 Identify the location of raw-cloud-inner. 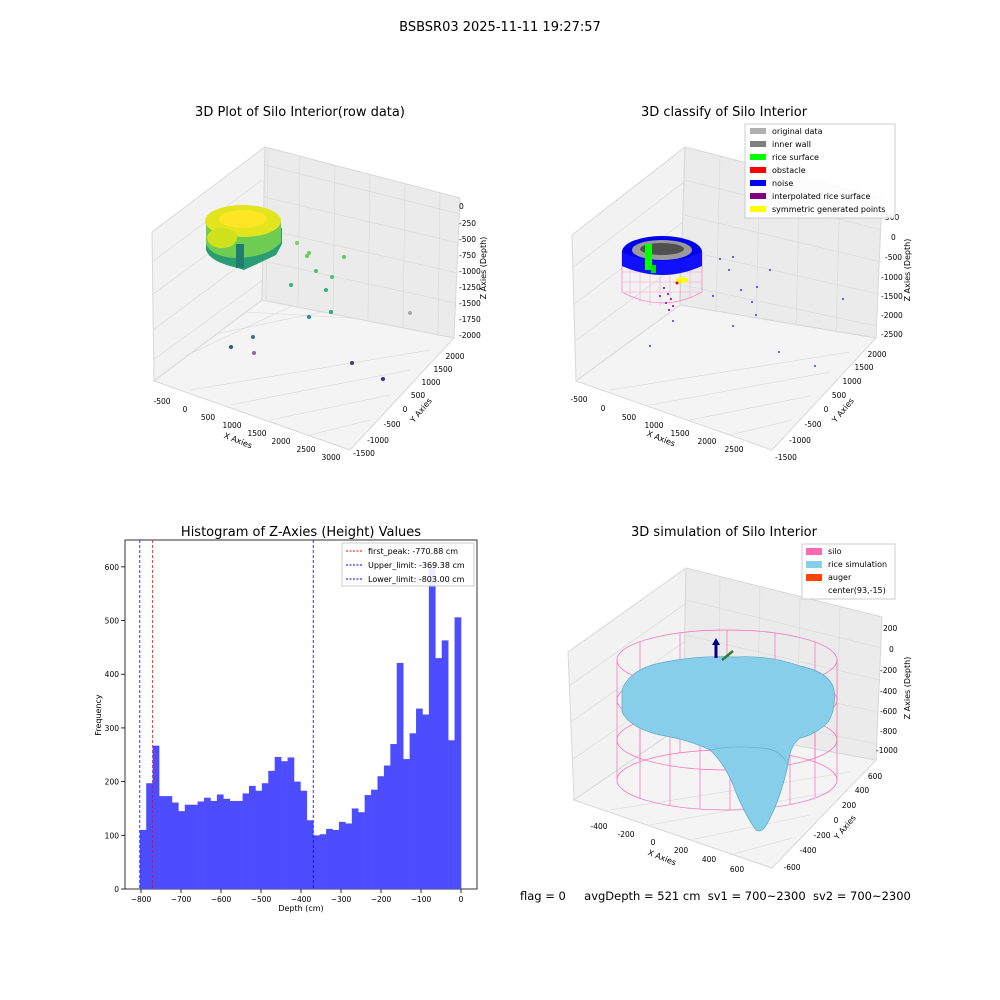
(243, 219).